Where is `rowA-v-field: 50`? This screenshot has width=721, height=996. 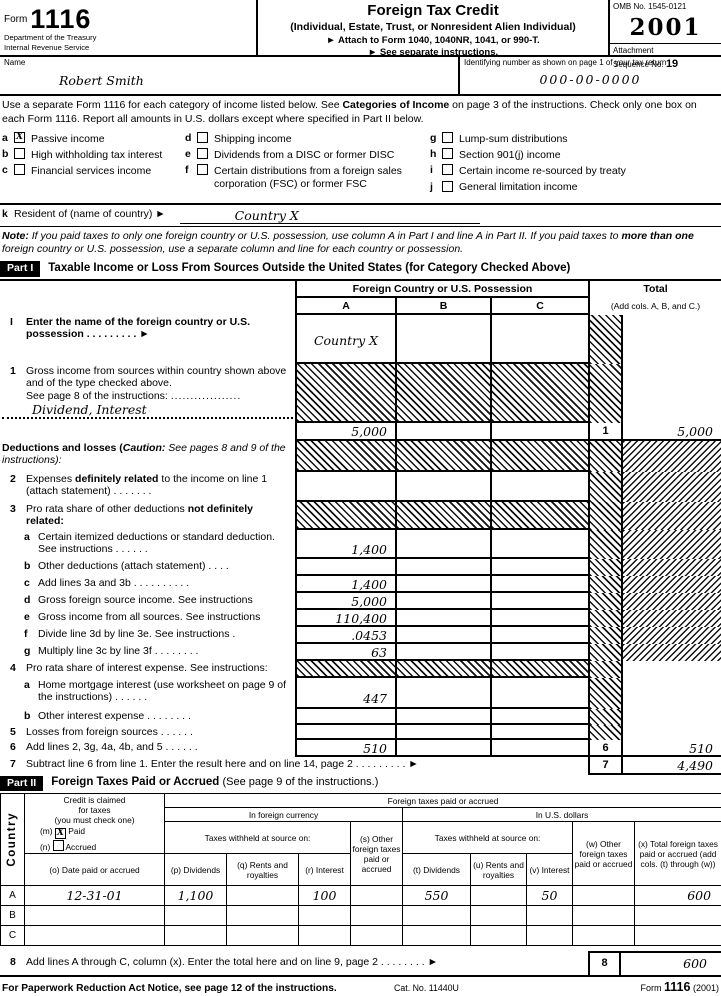
rowA-v-field: 50 is located at coordinates (550, 896).